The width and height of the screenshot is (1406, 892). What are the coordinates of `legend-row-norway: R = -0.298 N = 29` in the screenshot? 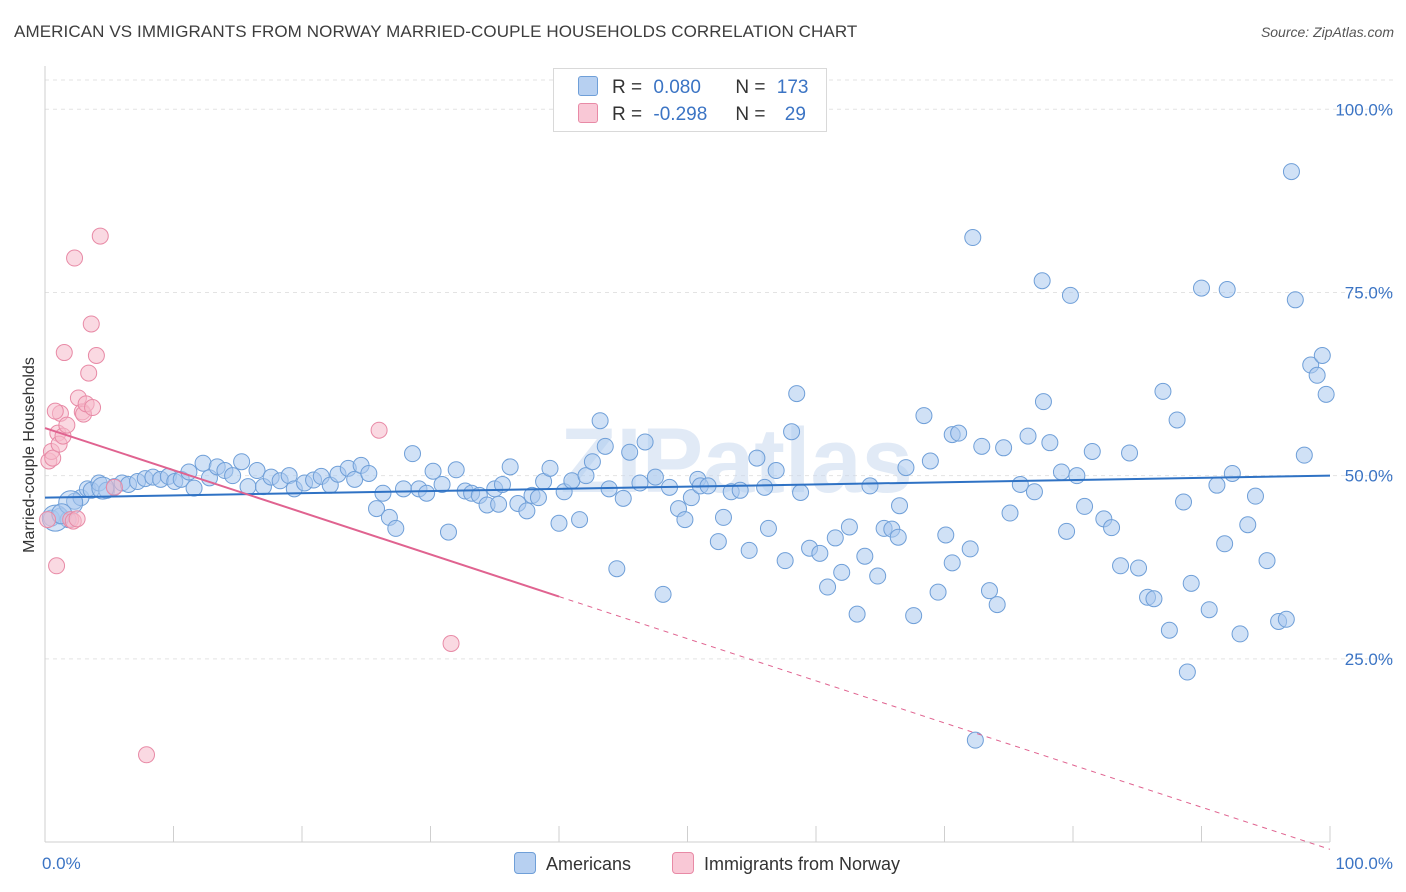 It's located at (692, 115).